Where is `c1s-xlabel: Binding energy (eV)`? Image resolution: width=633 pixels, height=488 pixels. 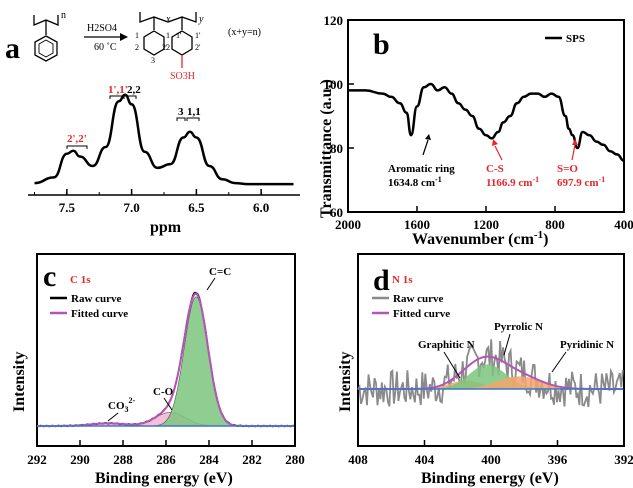 c1s-xlabel: Binding energy (eV) is located at coordinates (164, 478).